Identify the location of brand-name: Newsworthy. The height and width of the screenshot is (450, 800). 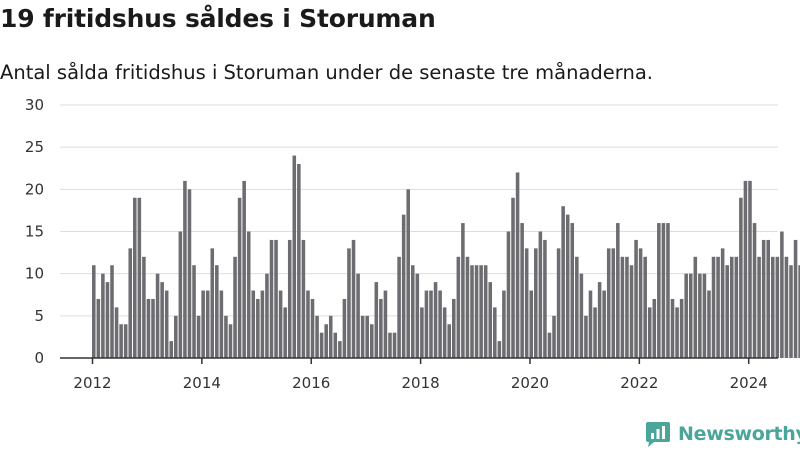
(739, 434).